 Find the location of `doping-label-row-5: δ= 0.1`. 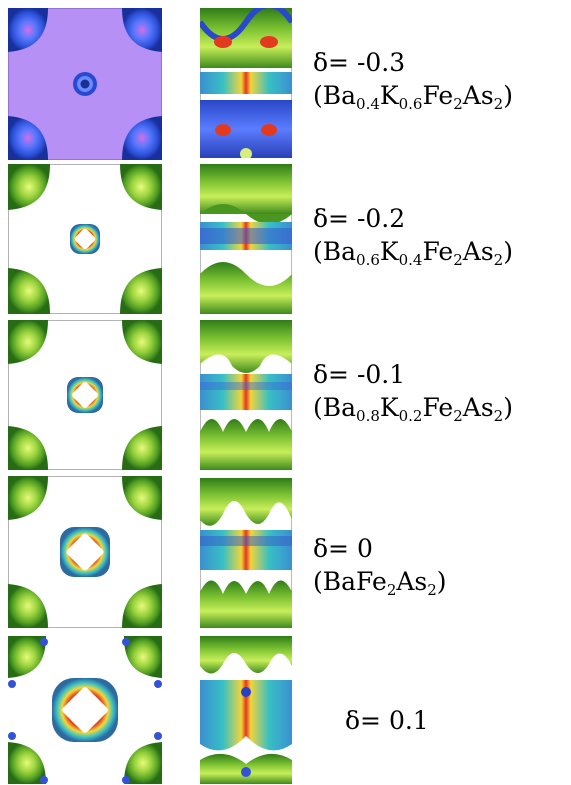

doping-label-row-5: δ= 0.1 is located at coordinates (387, 720).